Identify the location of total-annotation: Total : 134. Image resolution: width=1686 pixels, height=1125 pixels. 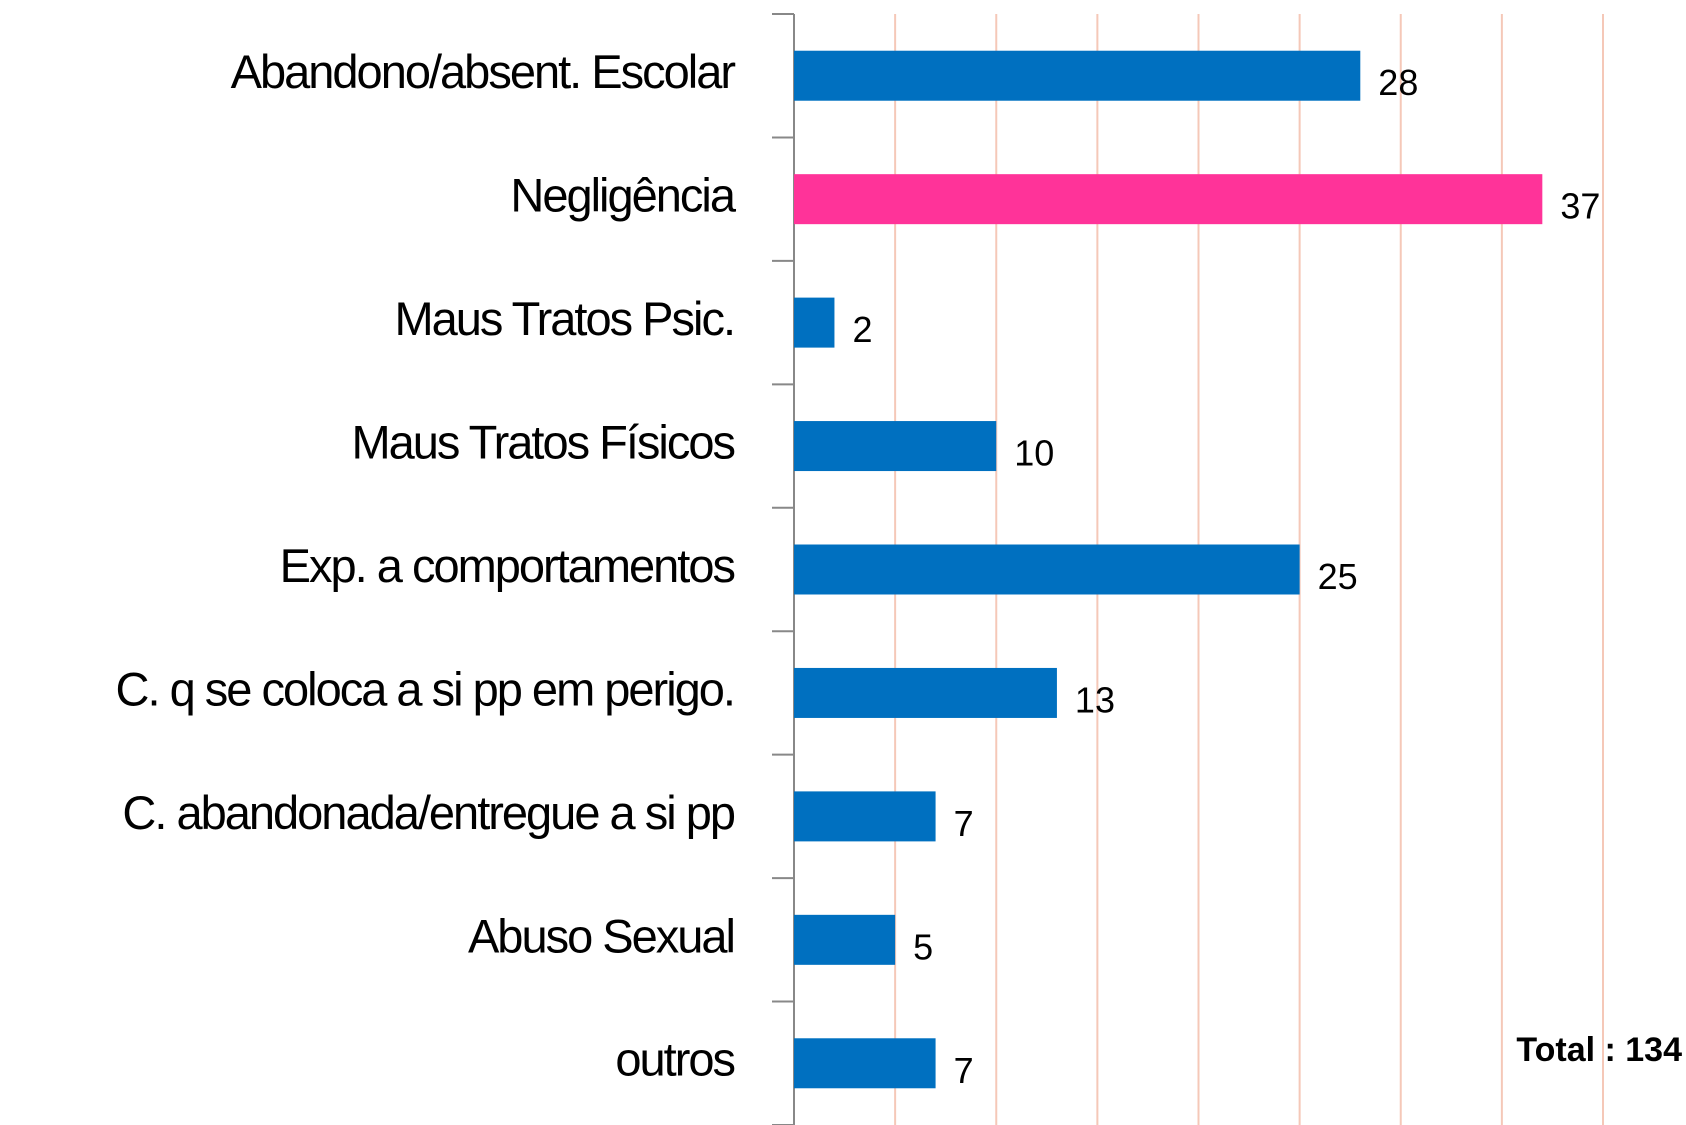
(1599, 1050).